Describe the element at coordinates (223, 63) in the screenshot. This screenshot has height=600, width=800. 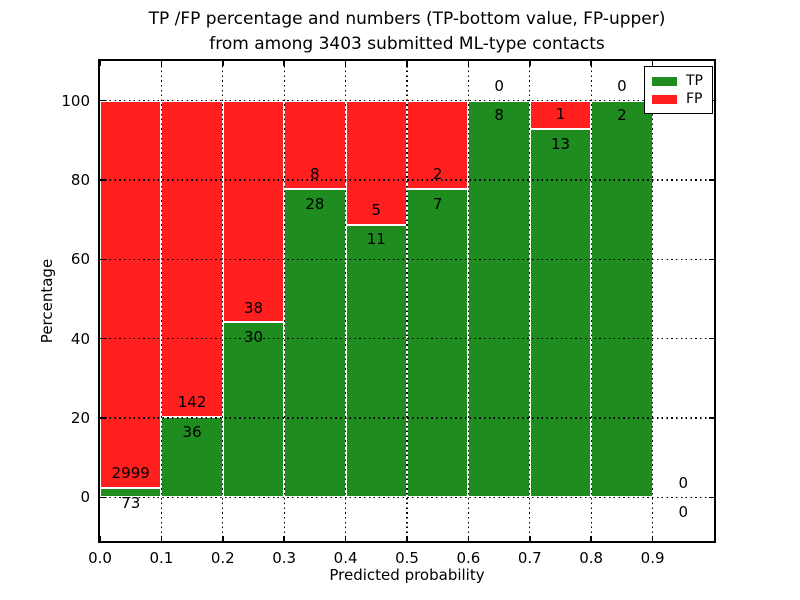
I see `x-tick-top-0.2` at that location.